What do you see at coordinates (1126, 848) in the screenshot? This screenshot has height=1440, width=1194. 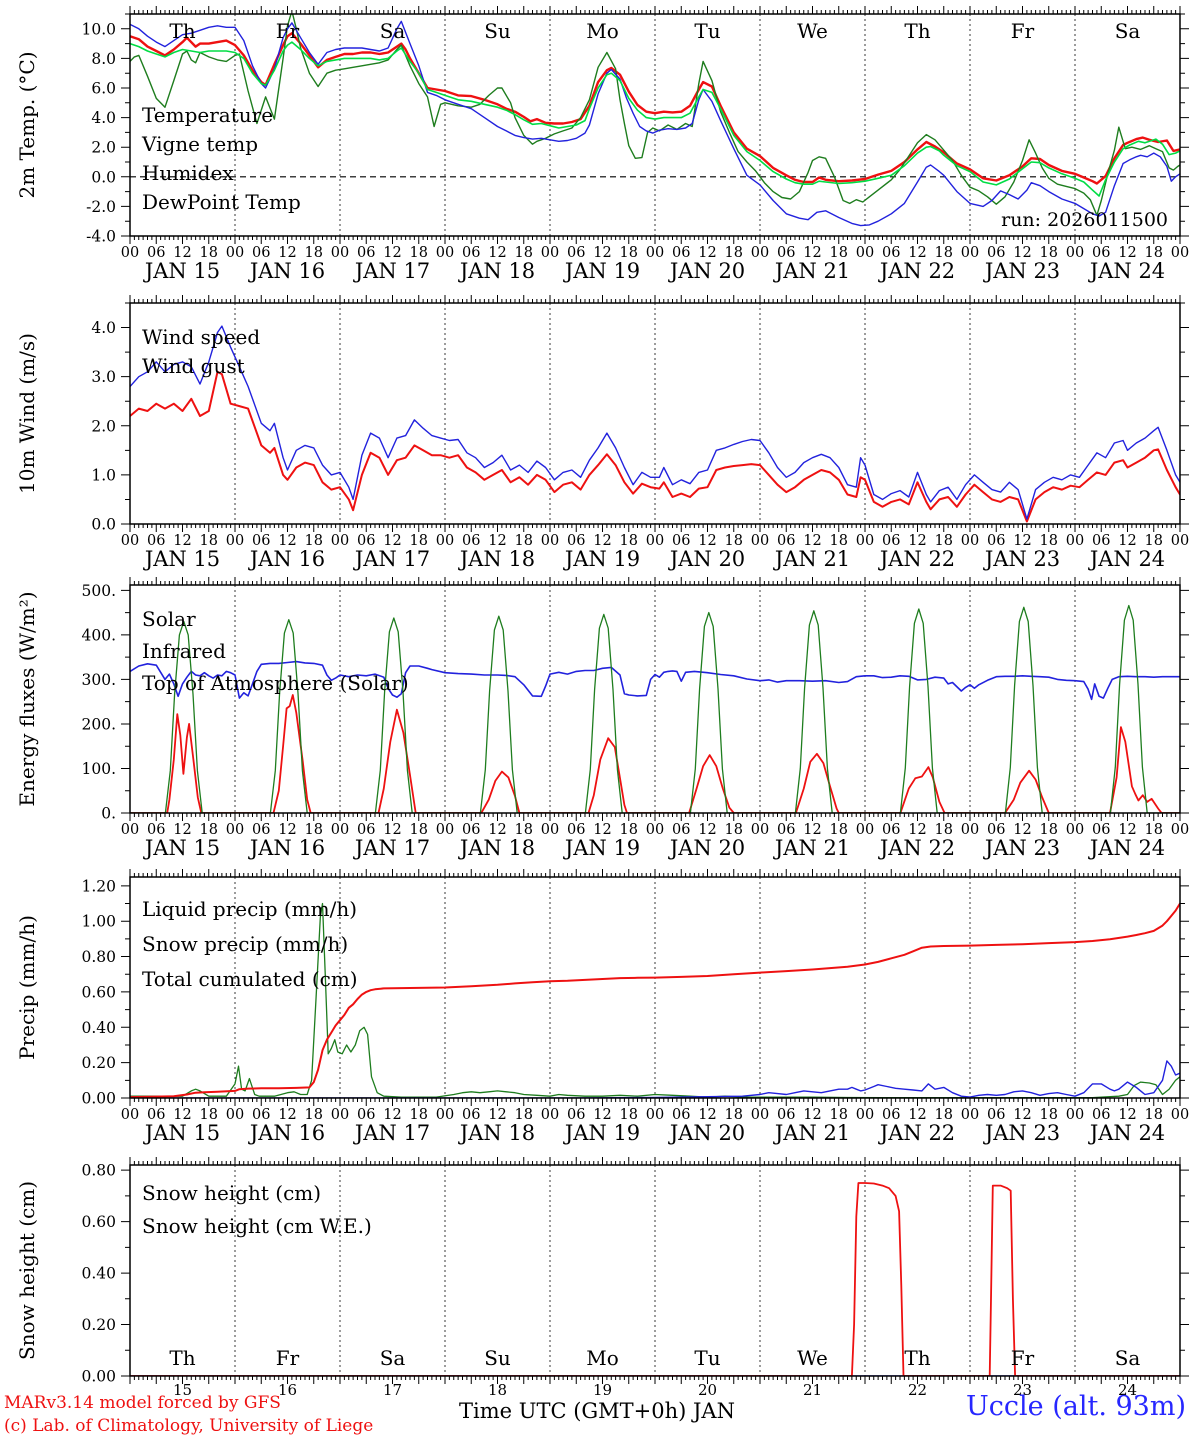 I see `day-label: JAN 24` at bounding box center [1126, 848].